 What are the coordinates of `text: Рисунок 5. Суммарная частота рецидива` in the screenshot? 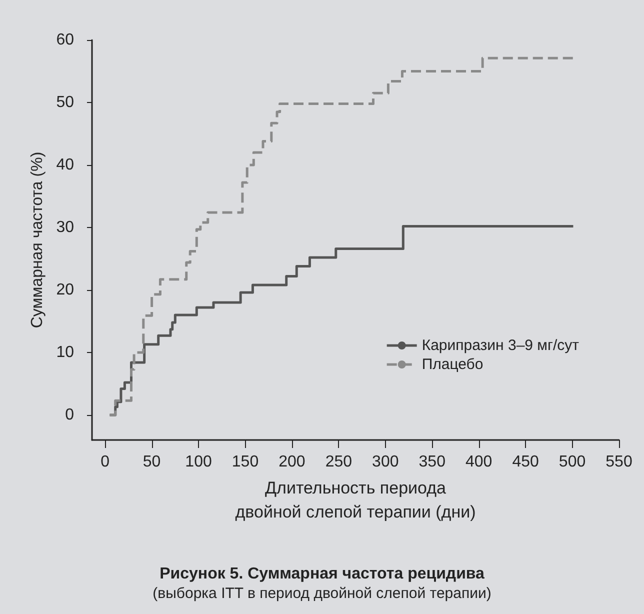 It's located at (322, 574).